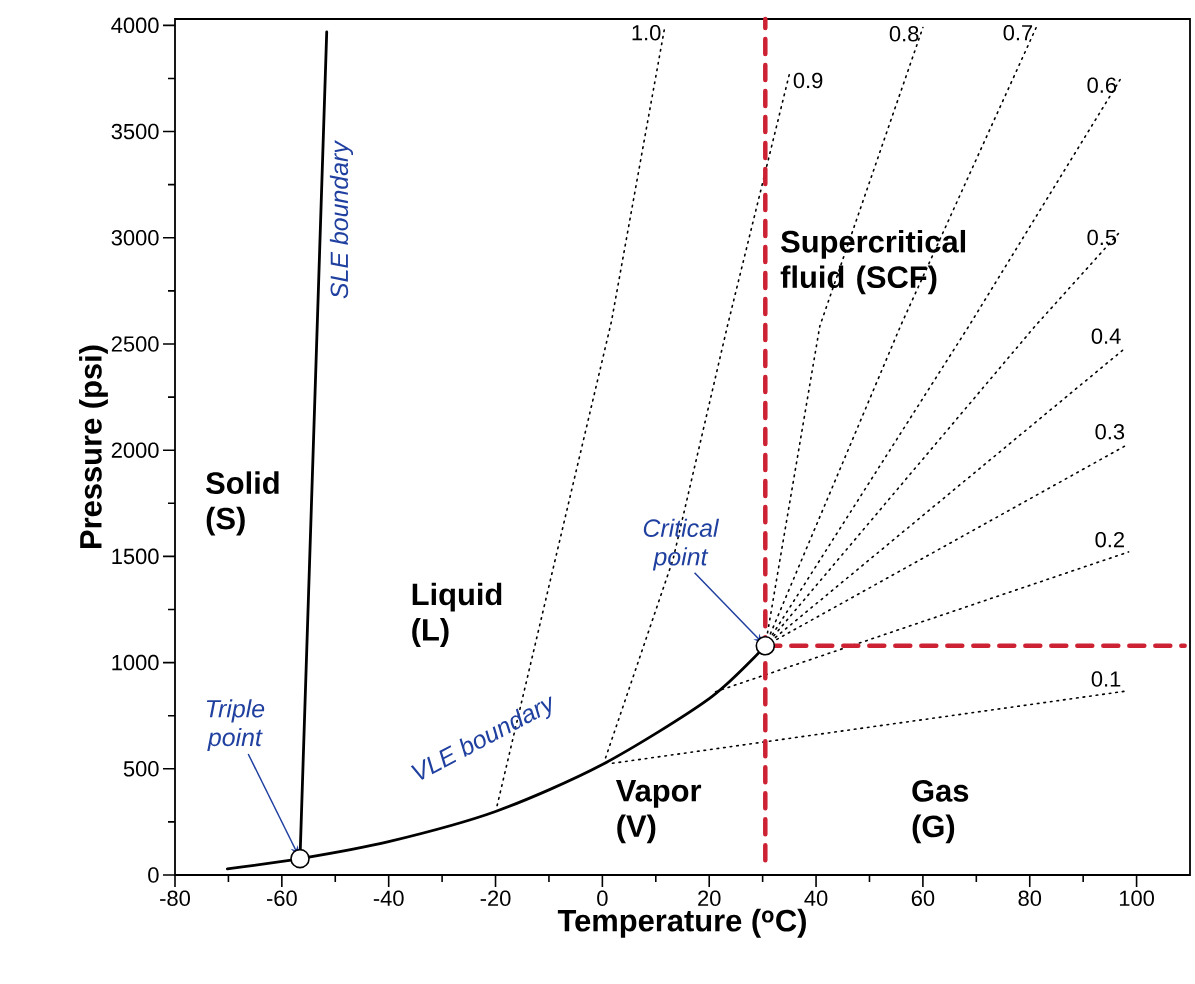 This screenshot has width=1195, height=984. Describe the element at coordinates (1102, 237) in the screenshot. I see `series-label: 0.5` at that location.